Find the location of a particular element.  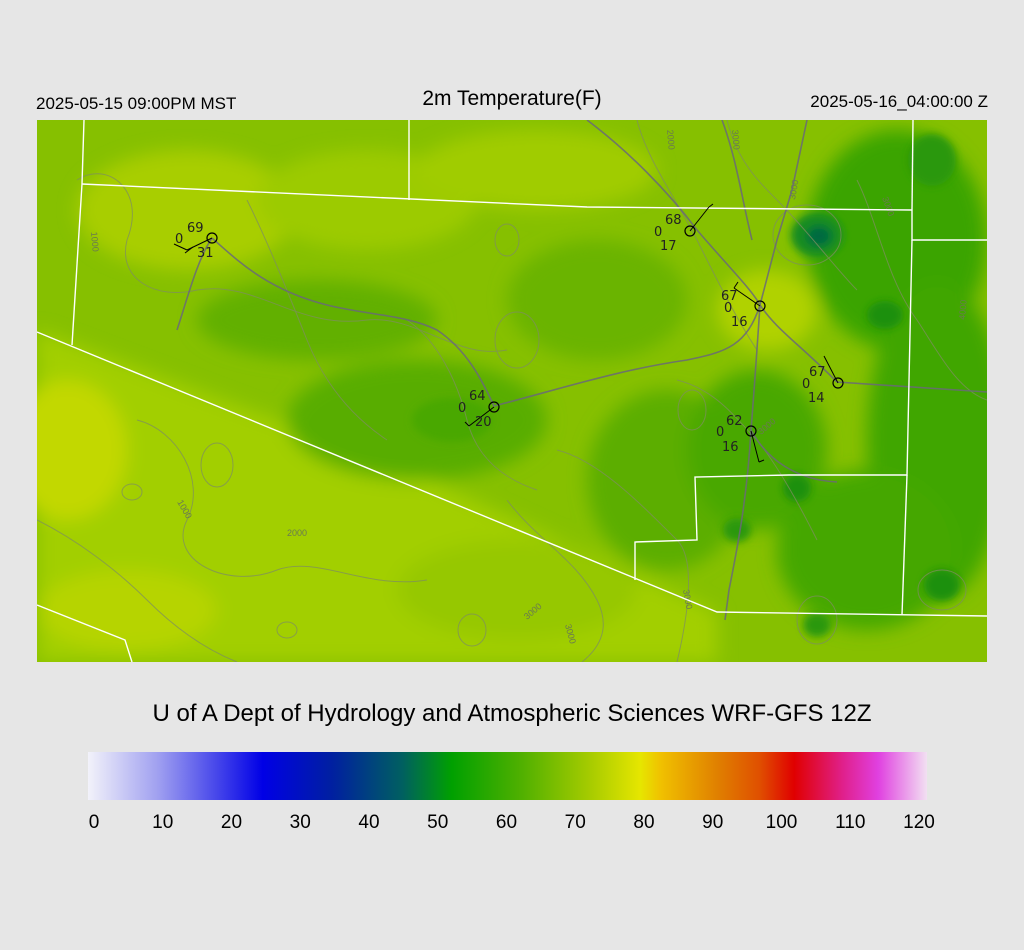

station-dewpoint: 20 is located at coordinates (483, 422).